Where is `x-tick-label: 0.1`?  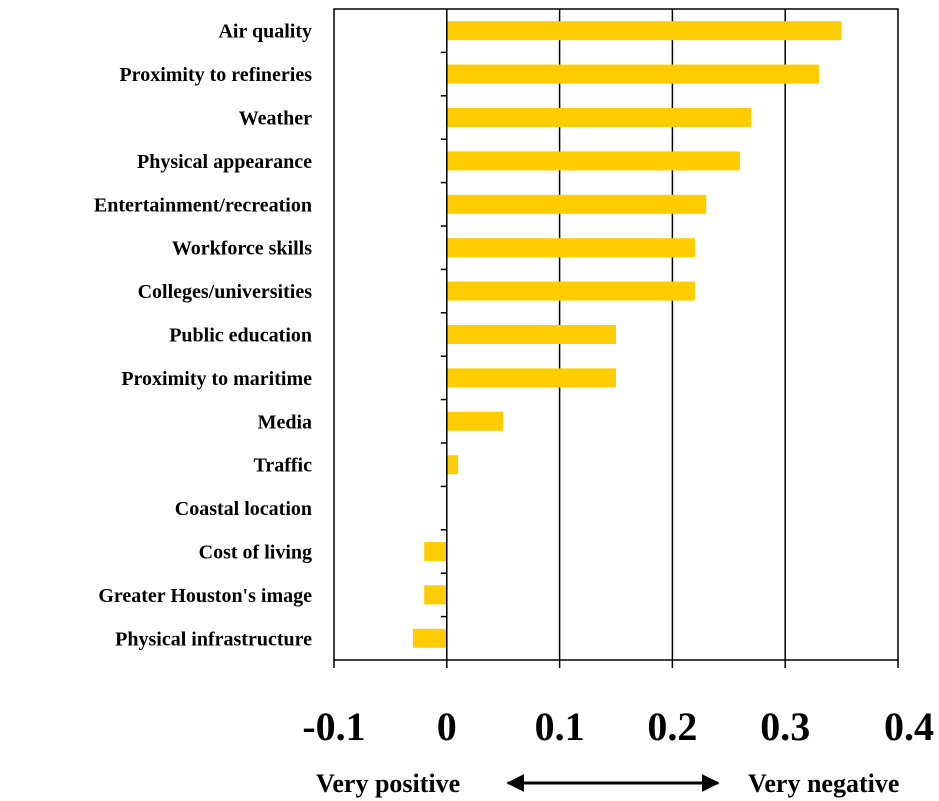
x-tick-label: 0.1 is located at coordinates (560, 726).